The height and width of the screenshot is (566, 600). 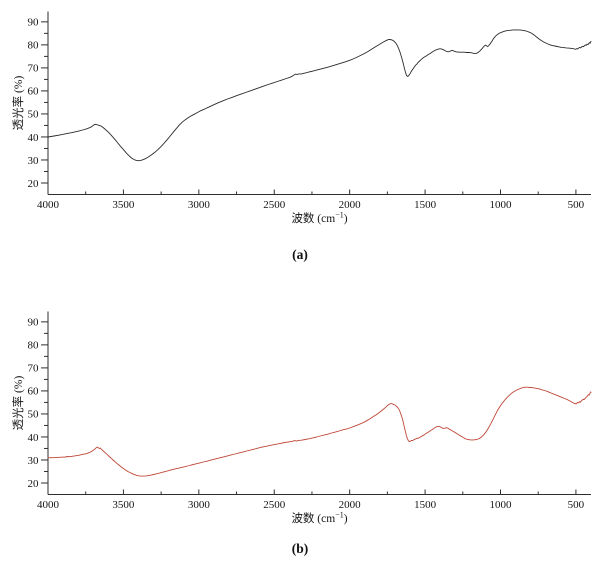 I want to click on panel-a-caption: (a), so click(x=300, y=254).